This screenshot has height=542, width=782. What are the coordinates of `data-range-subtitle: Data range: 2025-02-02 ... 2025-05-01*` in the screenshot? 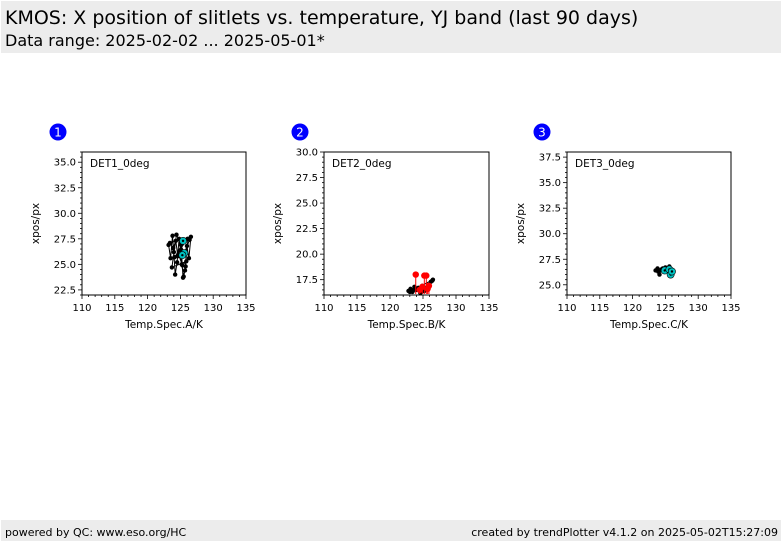 It's located at (165, 40).